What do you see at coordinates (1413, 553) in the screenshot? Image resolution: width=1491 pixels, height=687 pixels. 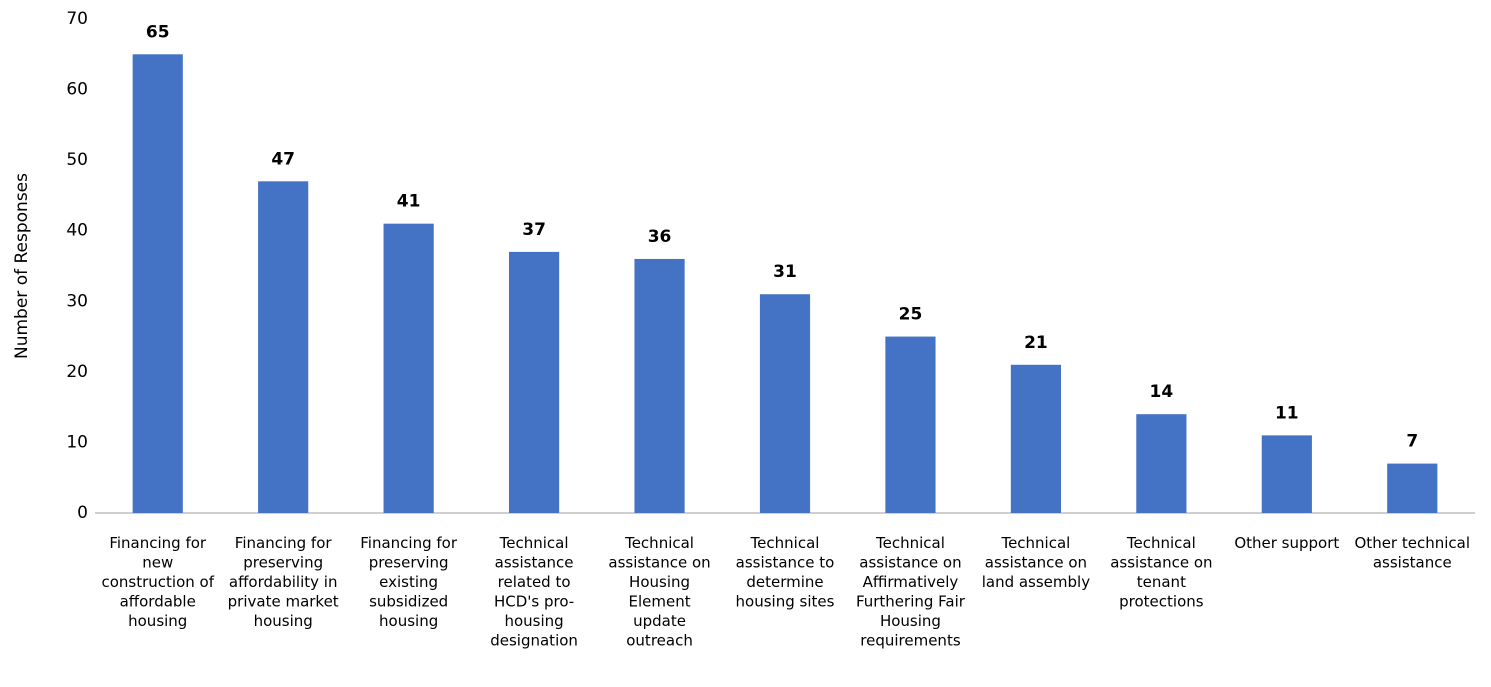 I see `x-tick-label: Other technical assistance` at bounding box center [1413, 553].